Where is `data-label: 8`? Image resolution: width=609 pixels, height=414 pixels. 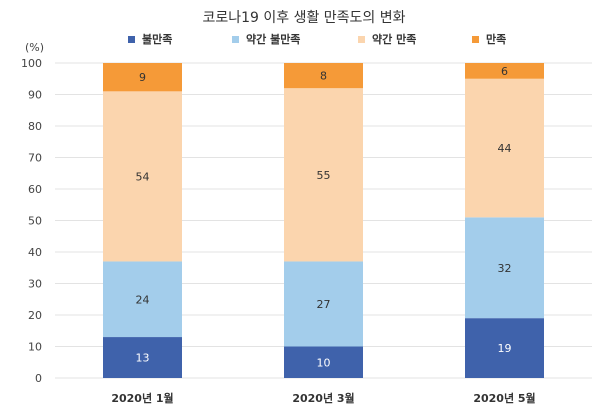
data-label: 8 is located at coordinates (323, 76).